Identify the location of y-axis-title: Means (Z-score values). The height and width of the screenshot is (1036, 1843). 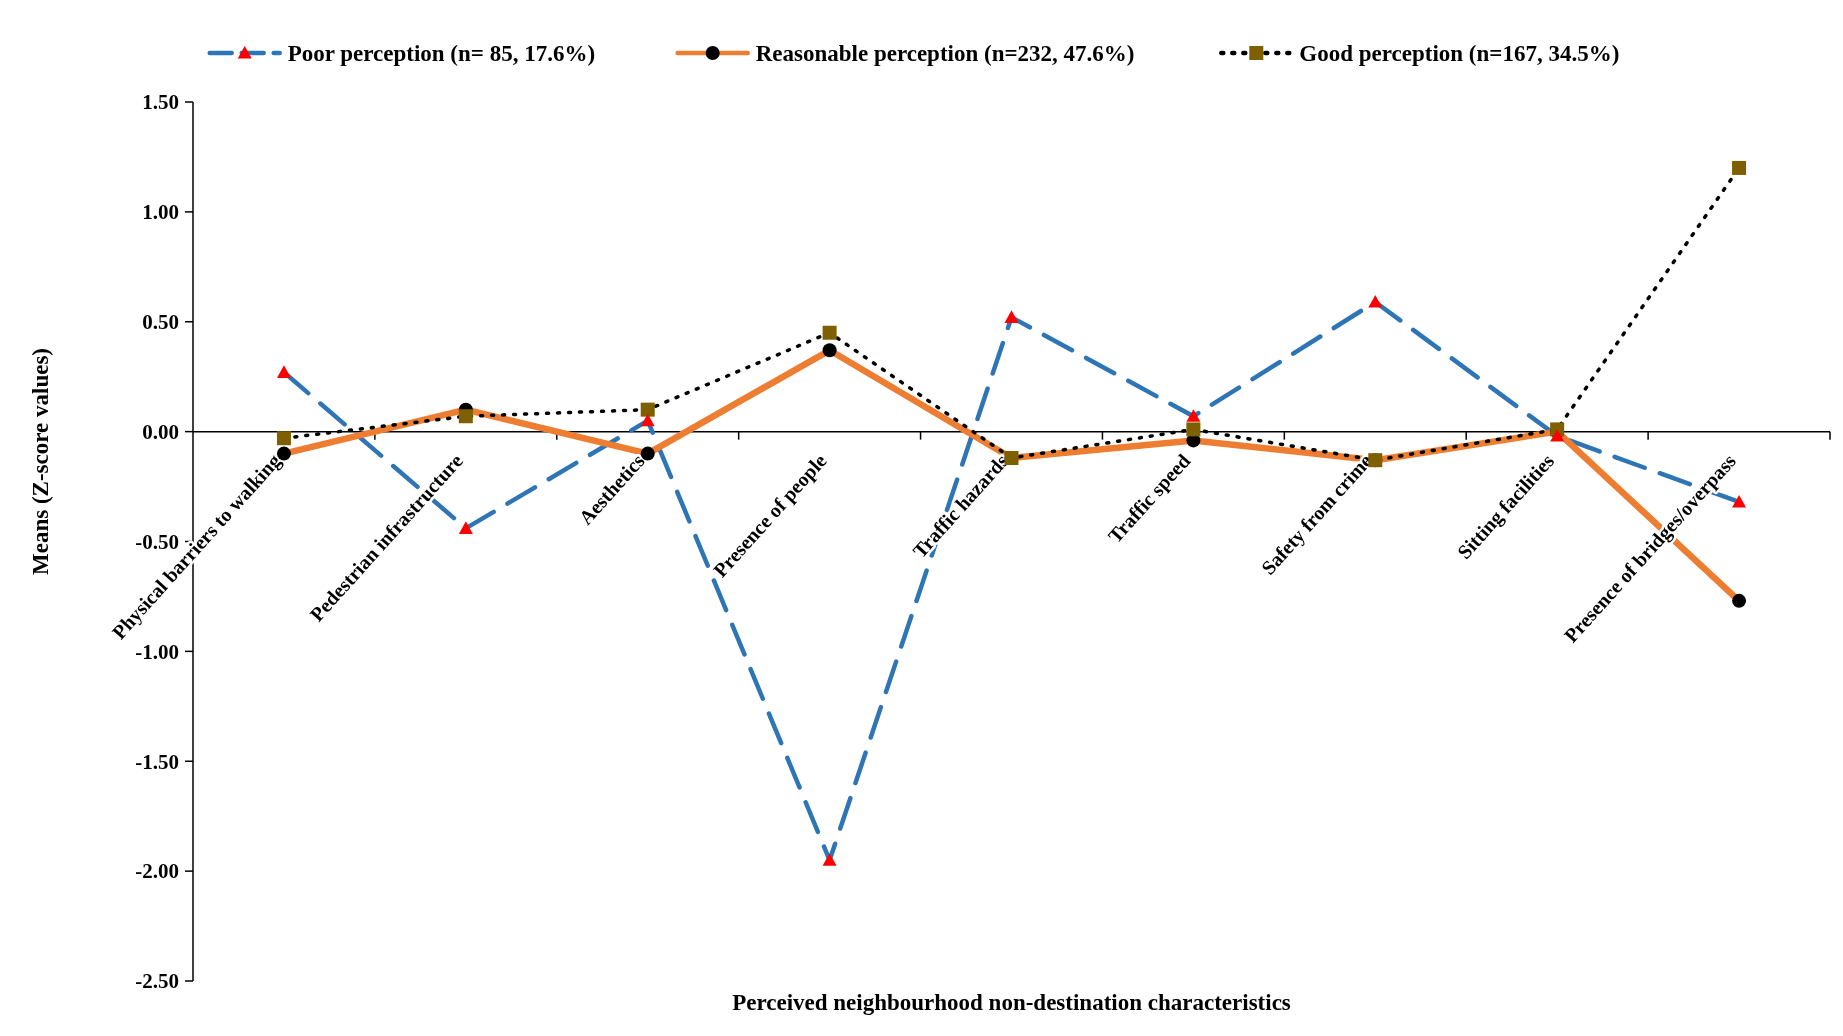
(40, 461).